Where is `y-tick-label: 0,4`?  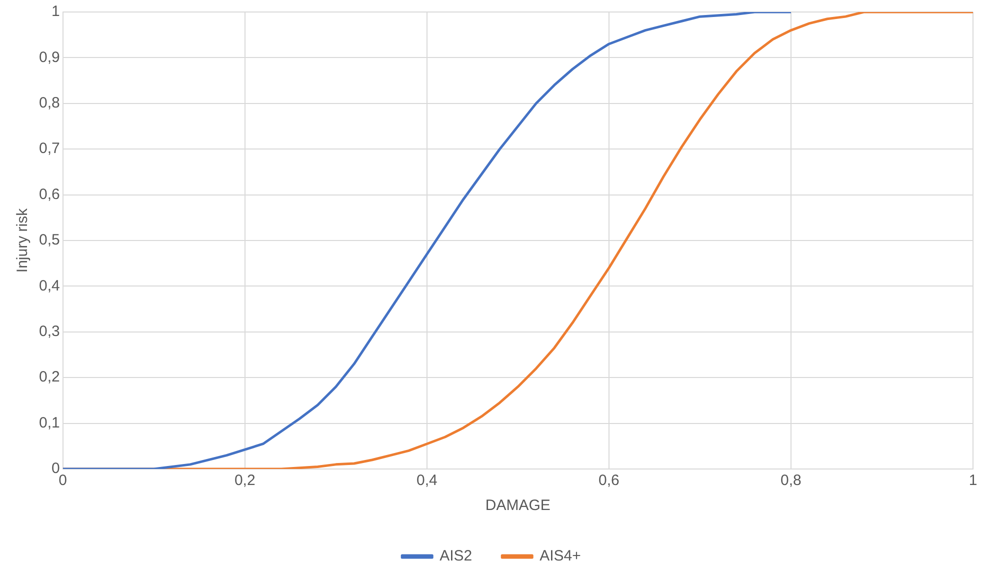
y-tick-label: 0,4 is located at coordinates (49, 285).